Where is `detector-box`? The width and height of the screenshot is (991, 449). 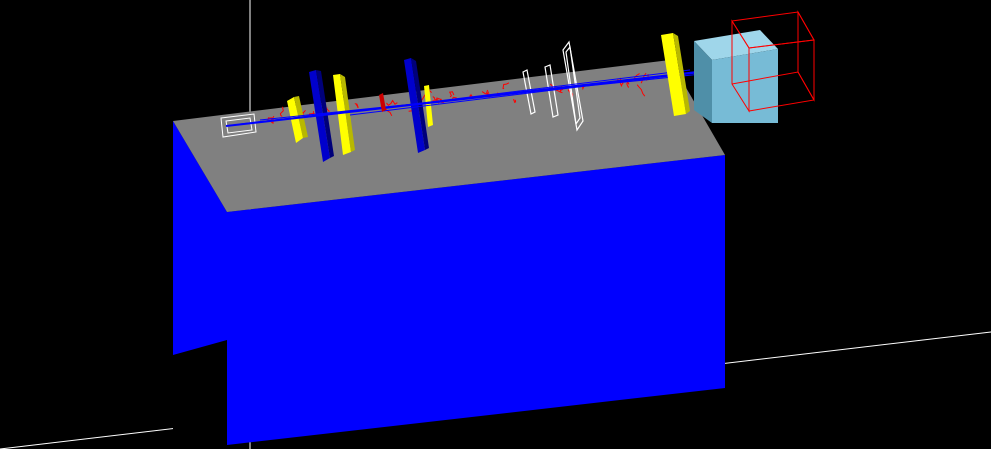 detector-box is located at coordinates (736, 76).